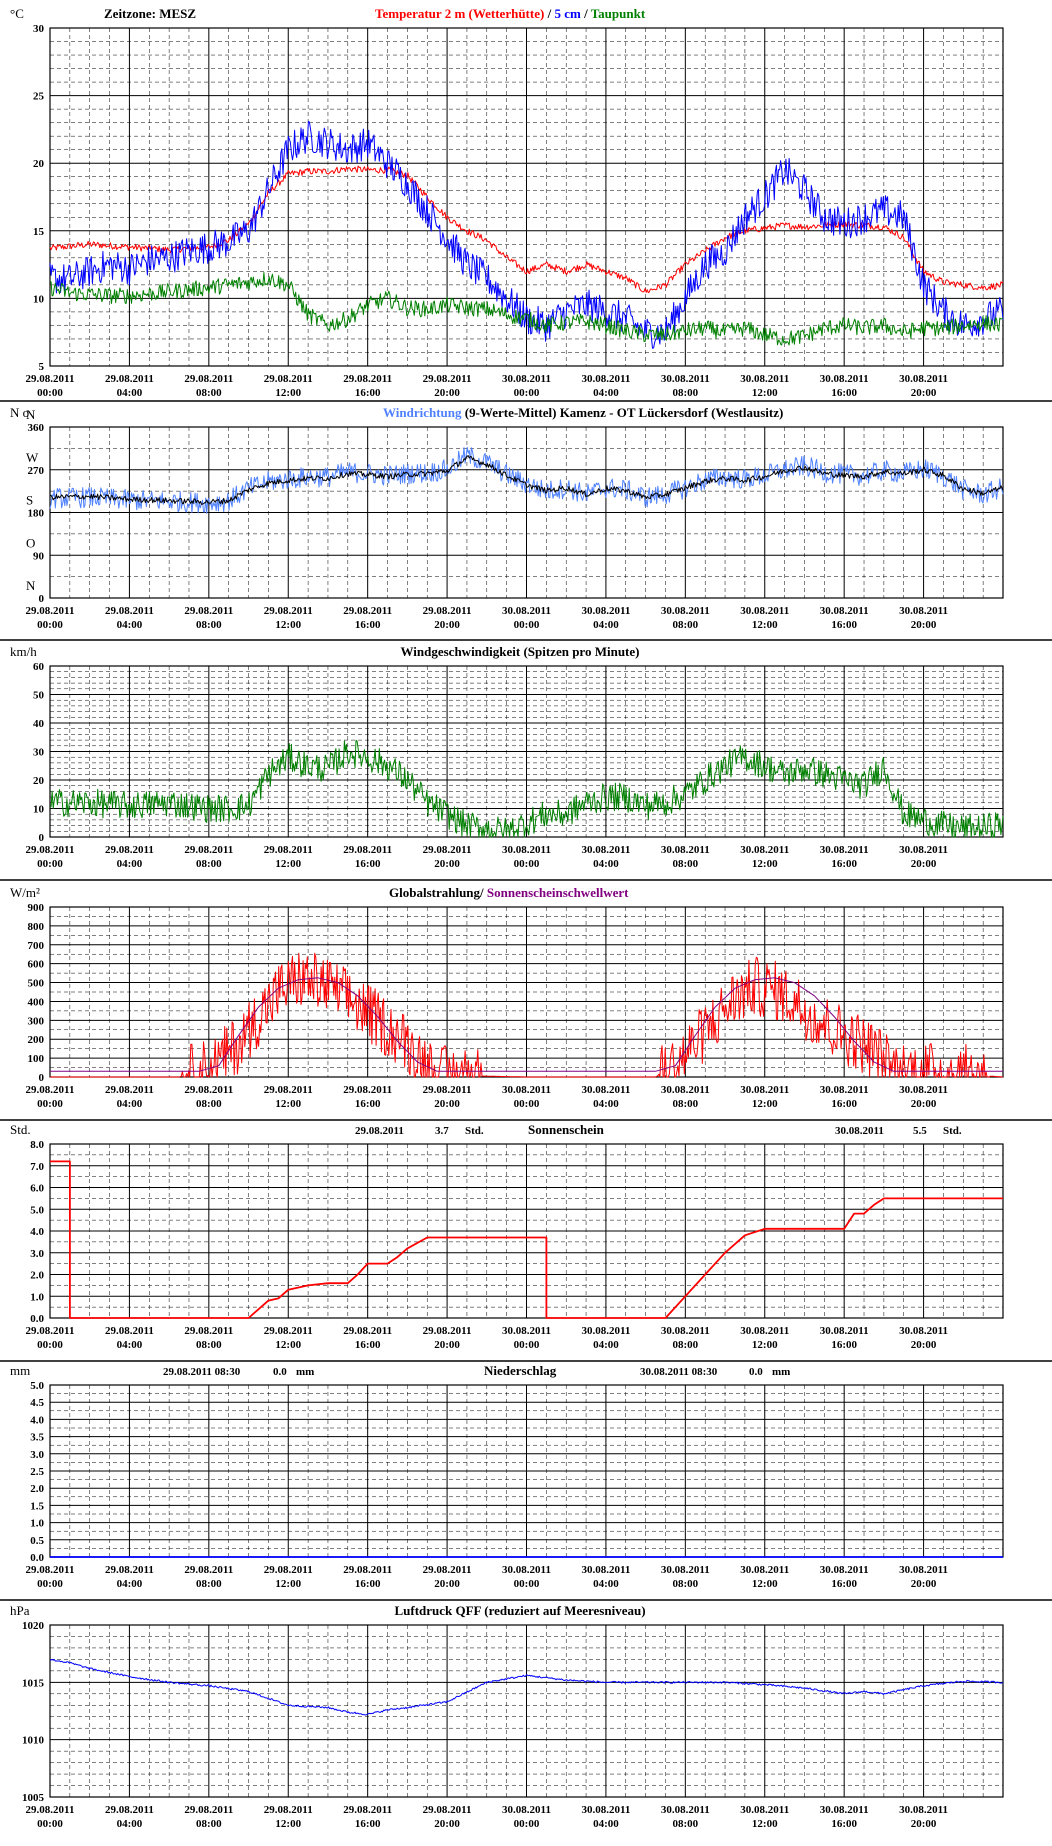  Describe the element at coordinates (36, 514) in the screenshot. I see `y-tick-label: 180` at that location.